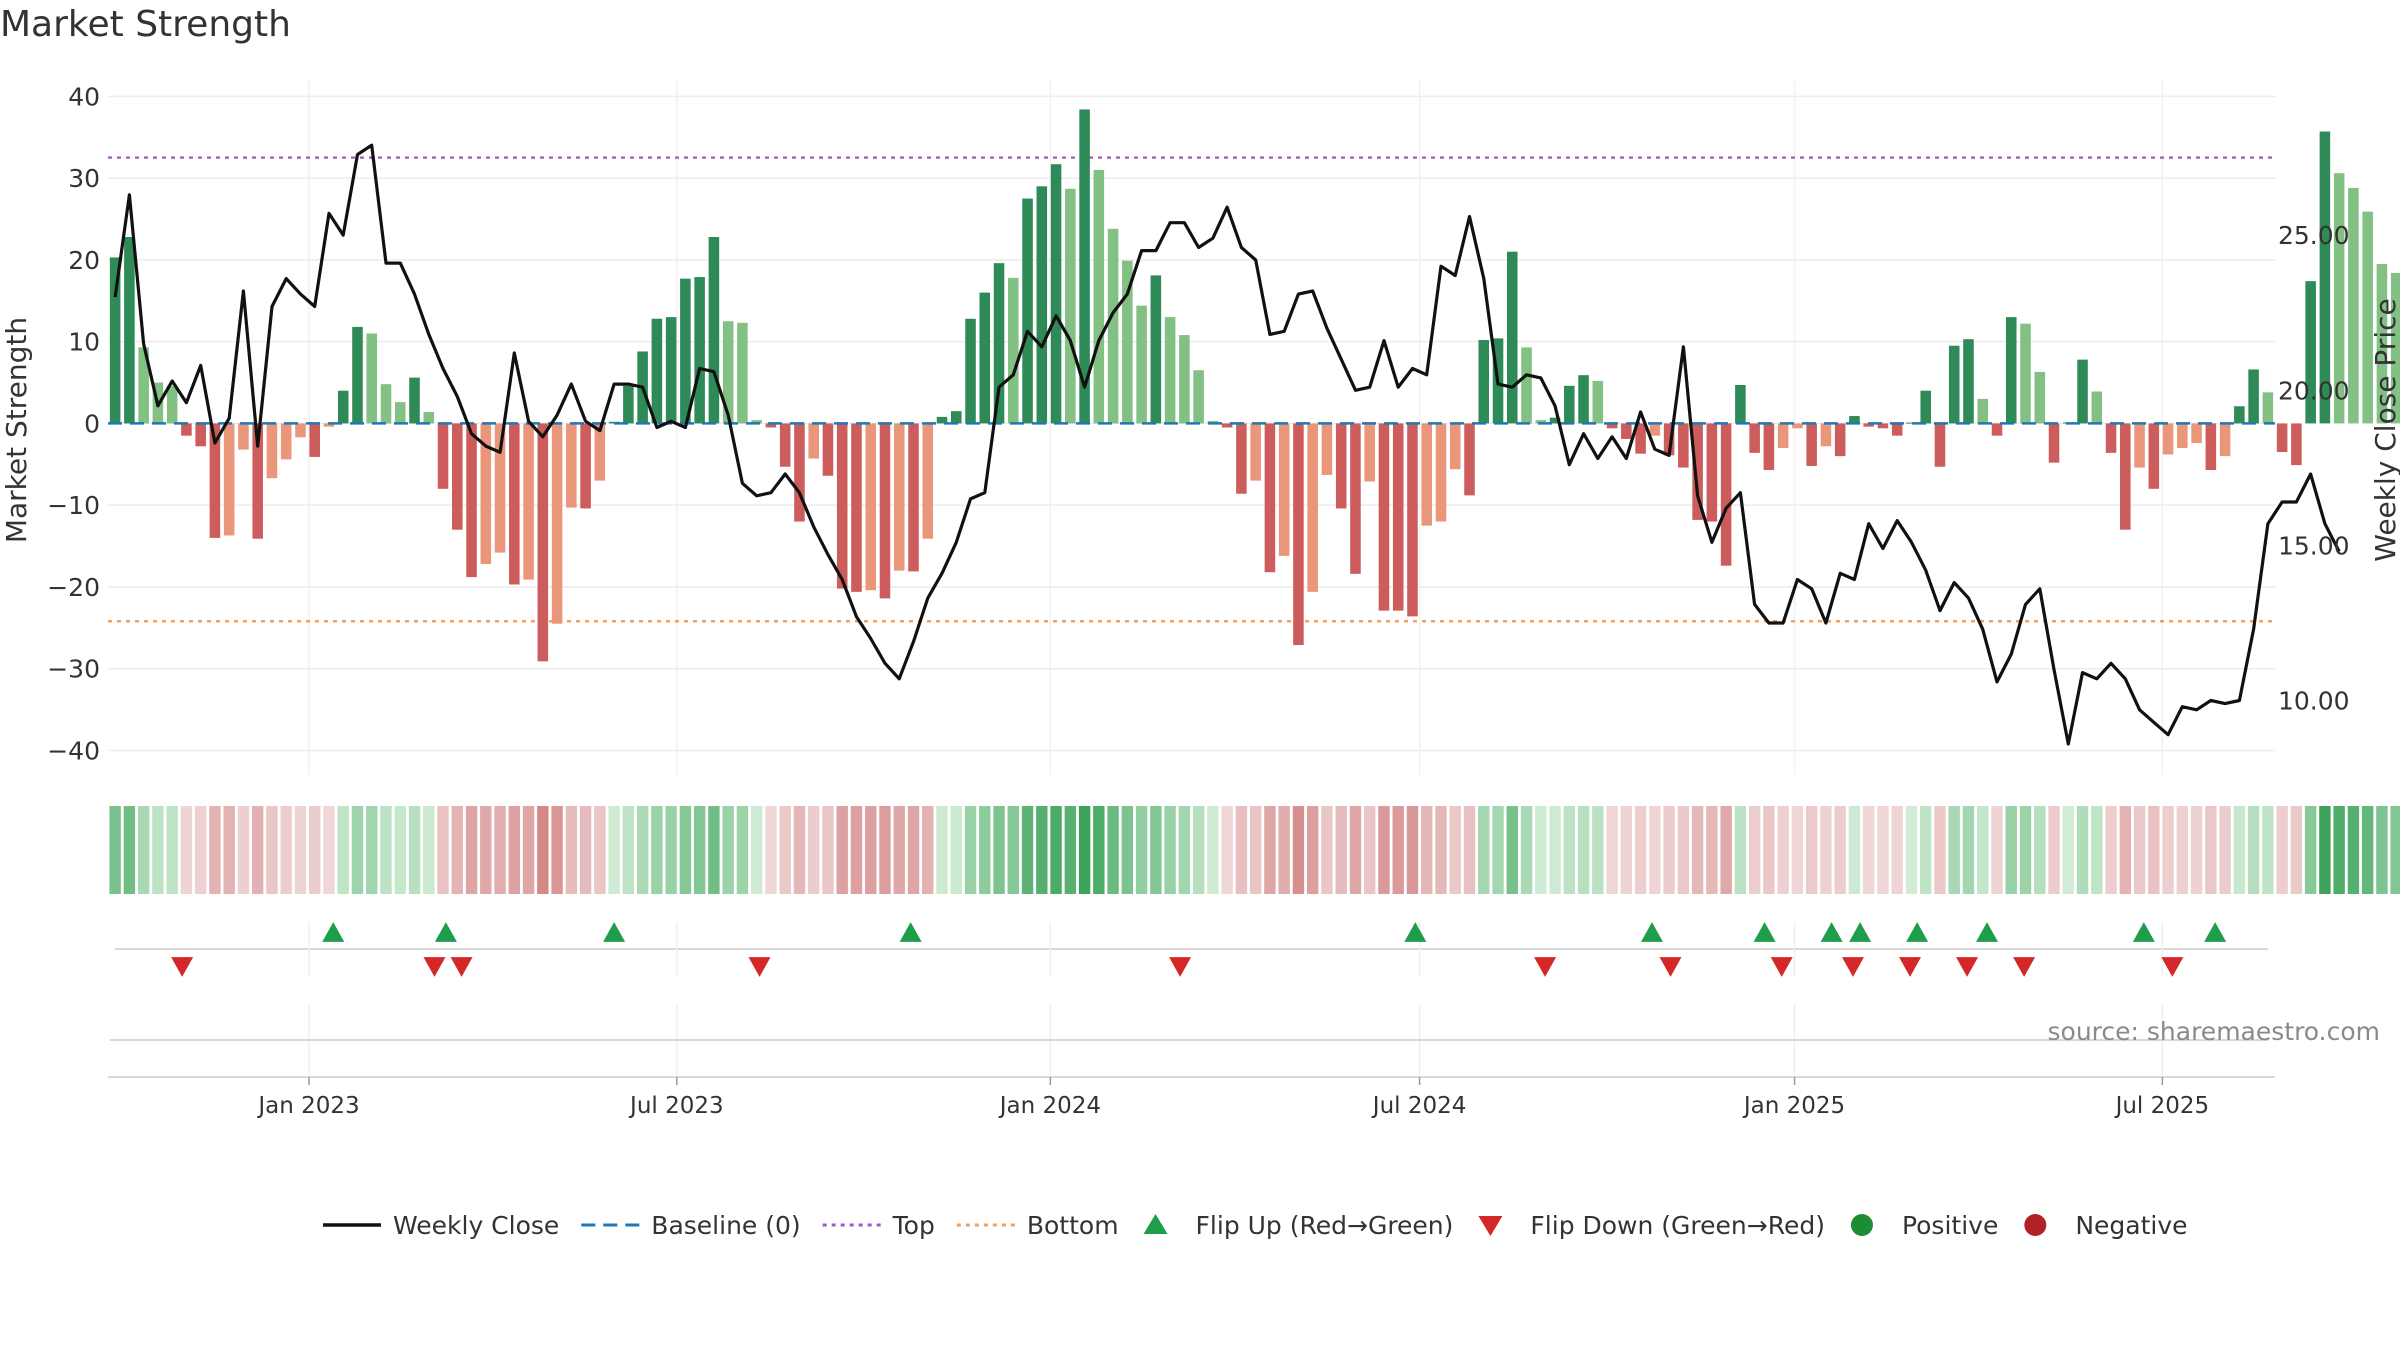 This screenshot has height=1350, width=2400. I want to click on legend-label: Flip Up (Red→Green), so click(1325, 1225).